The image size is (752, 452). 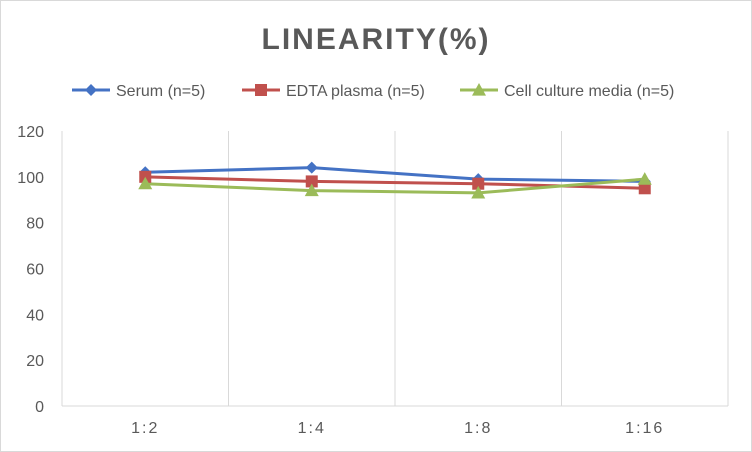 What do you see at coordinates (478, 428) in the screenshot?
I see `x-tick-label: 1:8` at bounding box center [478, 428].